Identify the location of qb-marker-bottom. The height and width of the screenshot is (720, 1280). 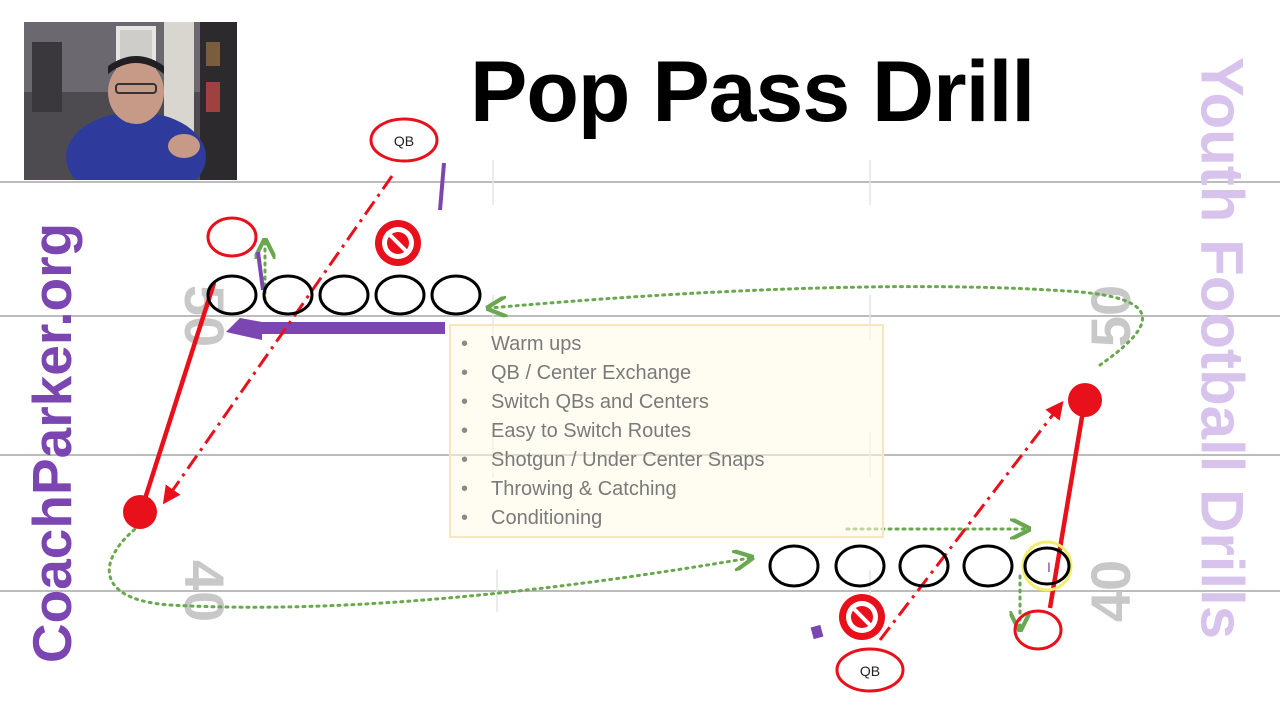
(870, 670).